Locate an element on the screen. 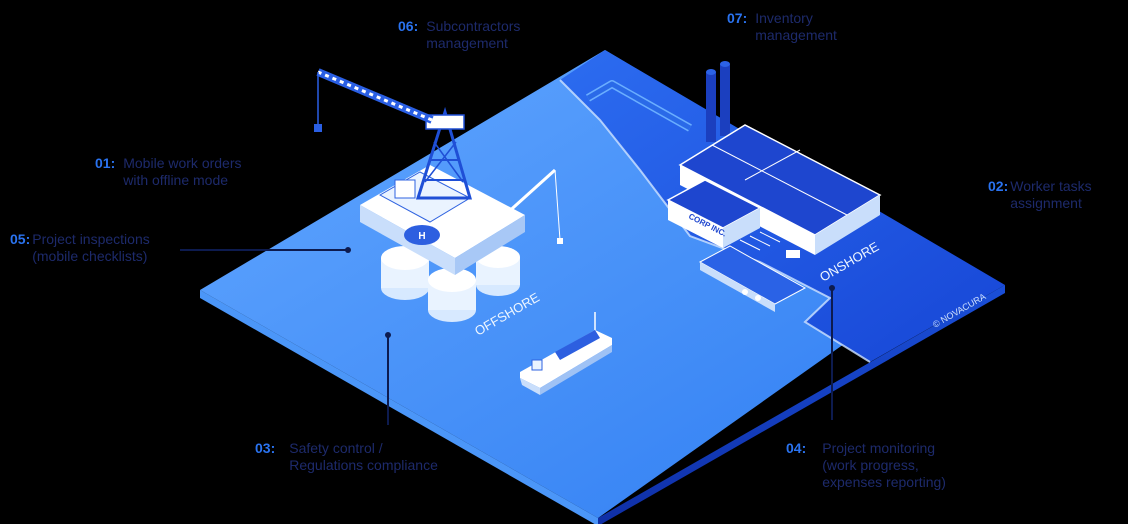 This screenshot has height=524, width=1128. callout-07-line1: Inventory is located at coordinates (784, 18).